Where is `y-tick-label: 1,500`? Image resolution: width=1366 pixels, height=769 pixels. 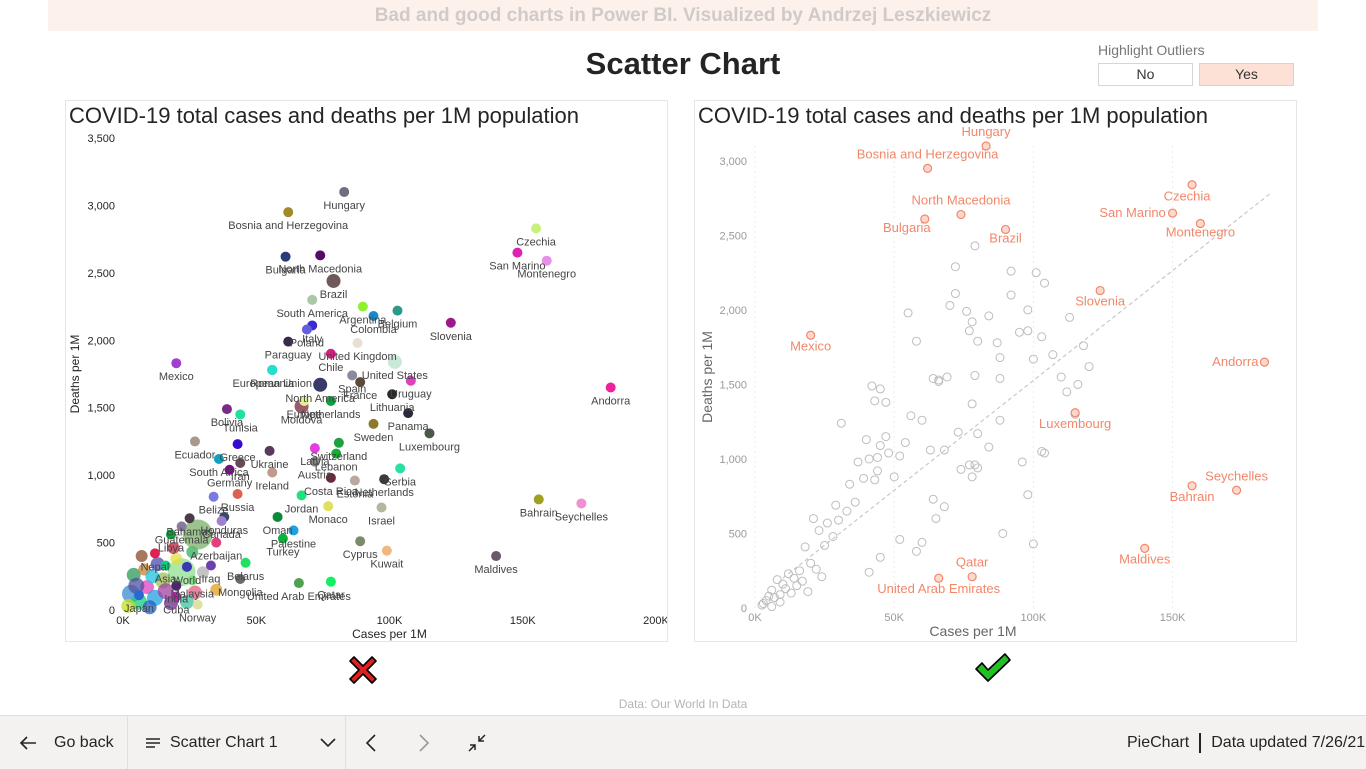
y-tick-label: 1,500 is located at coordinates (101, 409).